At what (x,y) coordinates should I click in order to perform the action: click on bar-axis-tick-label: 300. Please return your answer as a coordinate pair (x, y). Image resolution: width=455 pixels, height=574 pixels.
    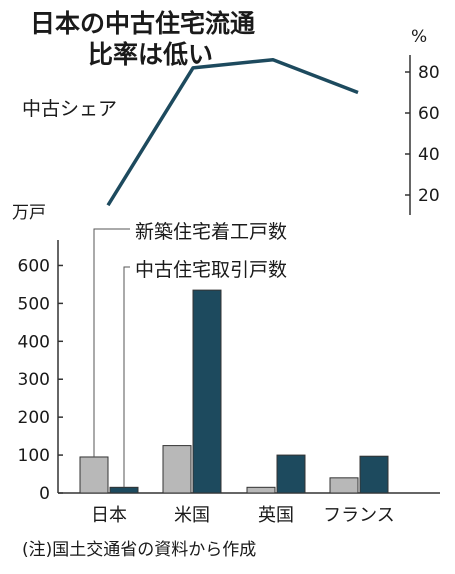
    Looking at the image, I should click on (34, 380).